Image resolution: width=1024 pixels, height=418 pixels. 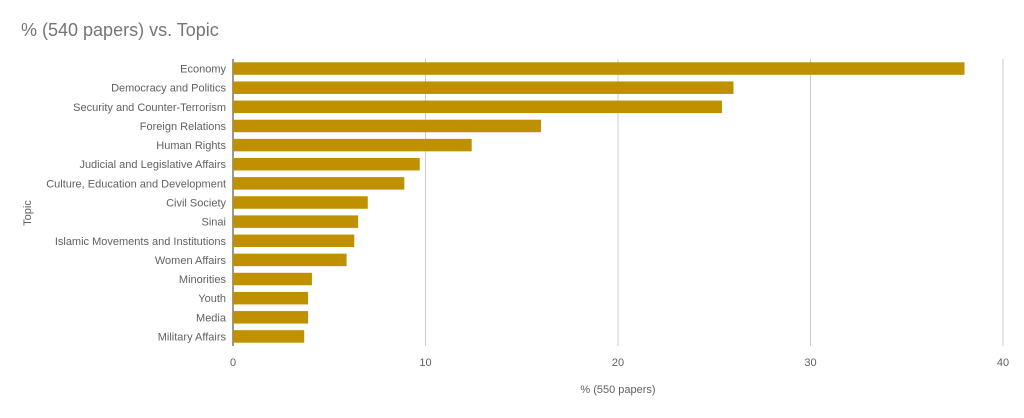 I want to click on x-tick-label: 10, so click(x=425, y=363).